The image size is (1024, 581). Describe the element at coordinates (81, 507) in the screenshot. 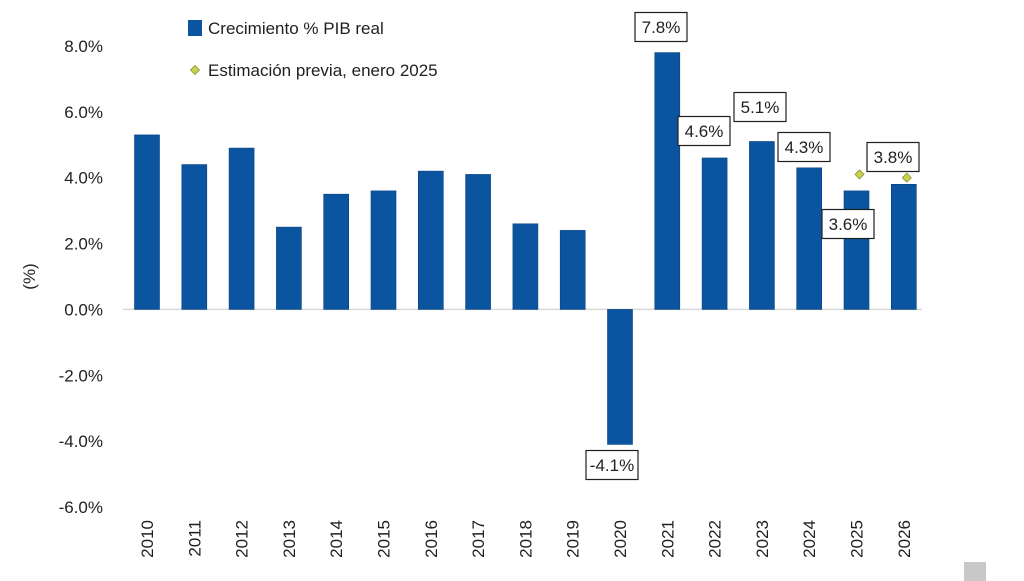

I see `y-tick-label: -6.0%` at that location.